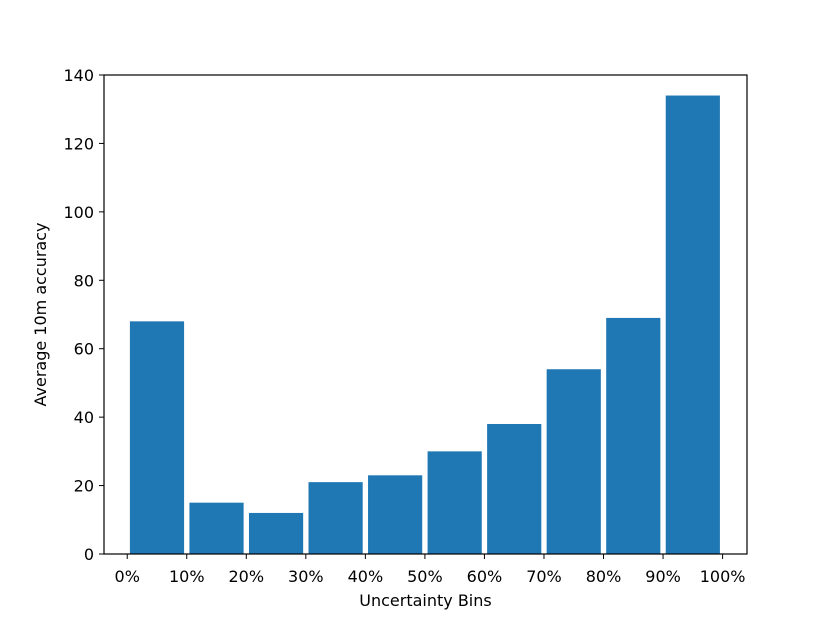 The image size is (830, 623). I want to click on bar-70%-80%, so click(573, 461).